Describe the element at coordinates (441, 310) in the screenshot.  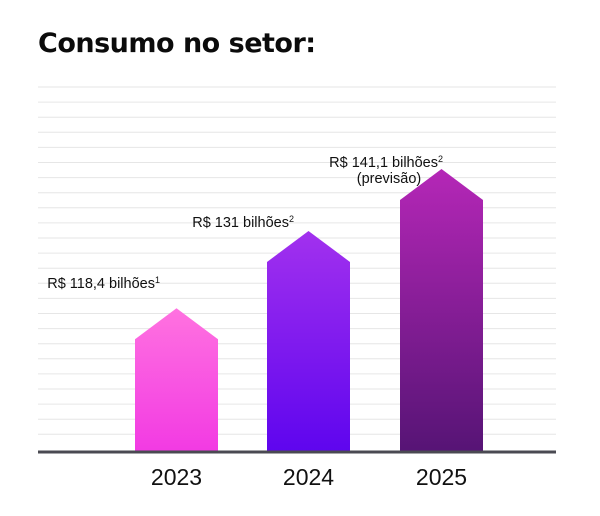
I see `bar-2025` at that location.